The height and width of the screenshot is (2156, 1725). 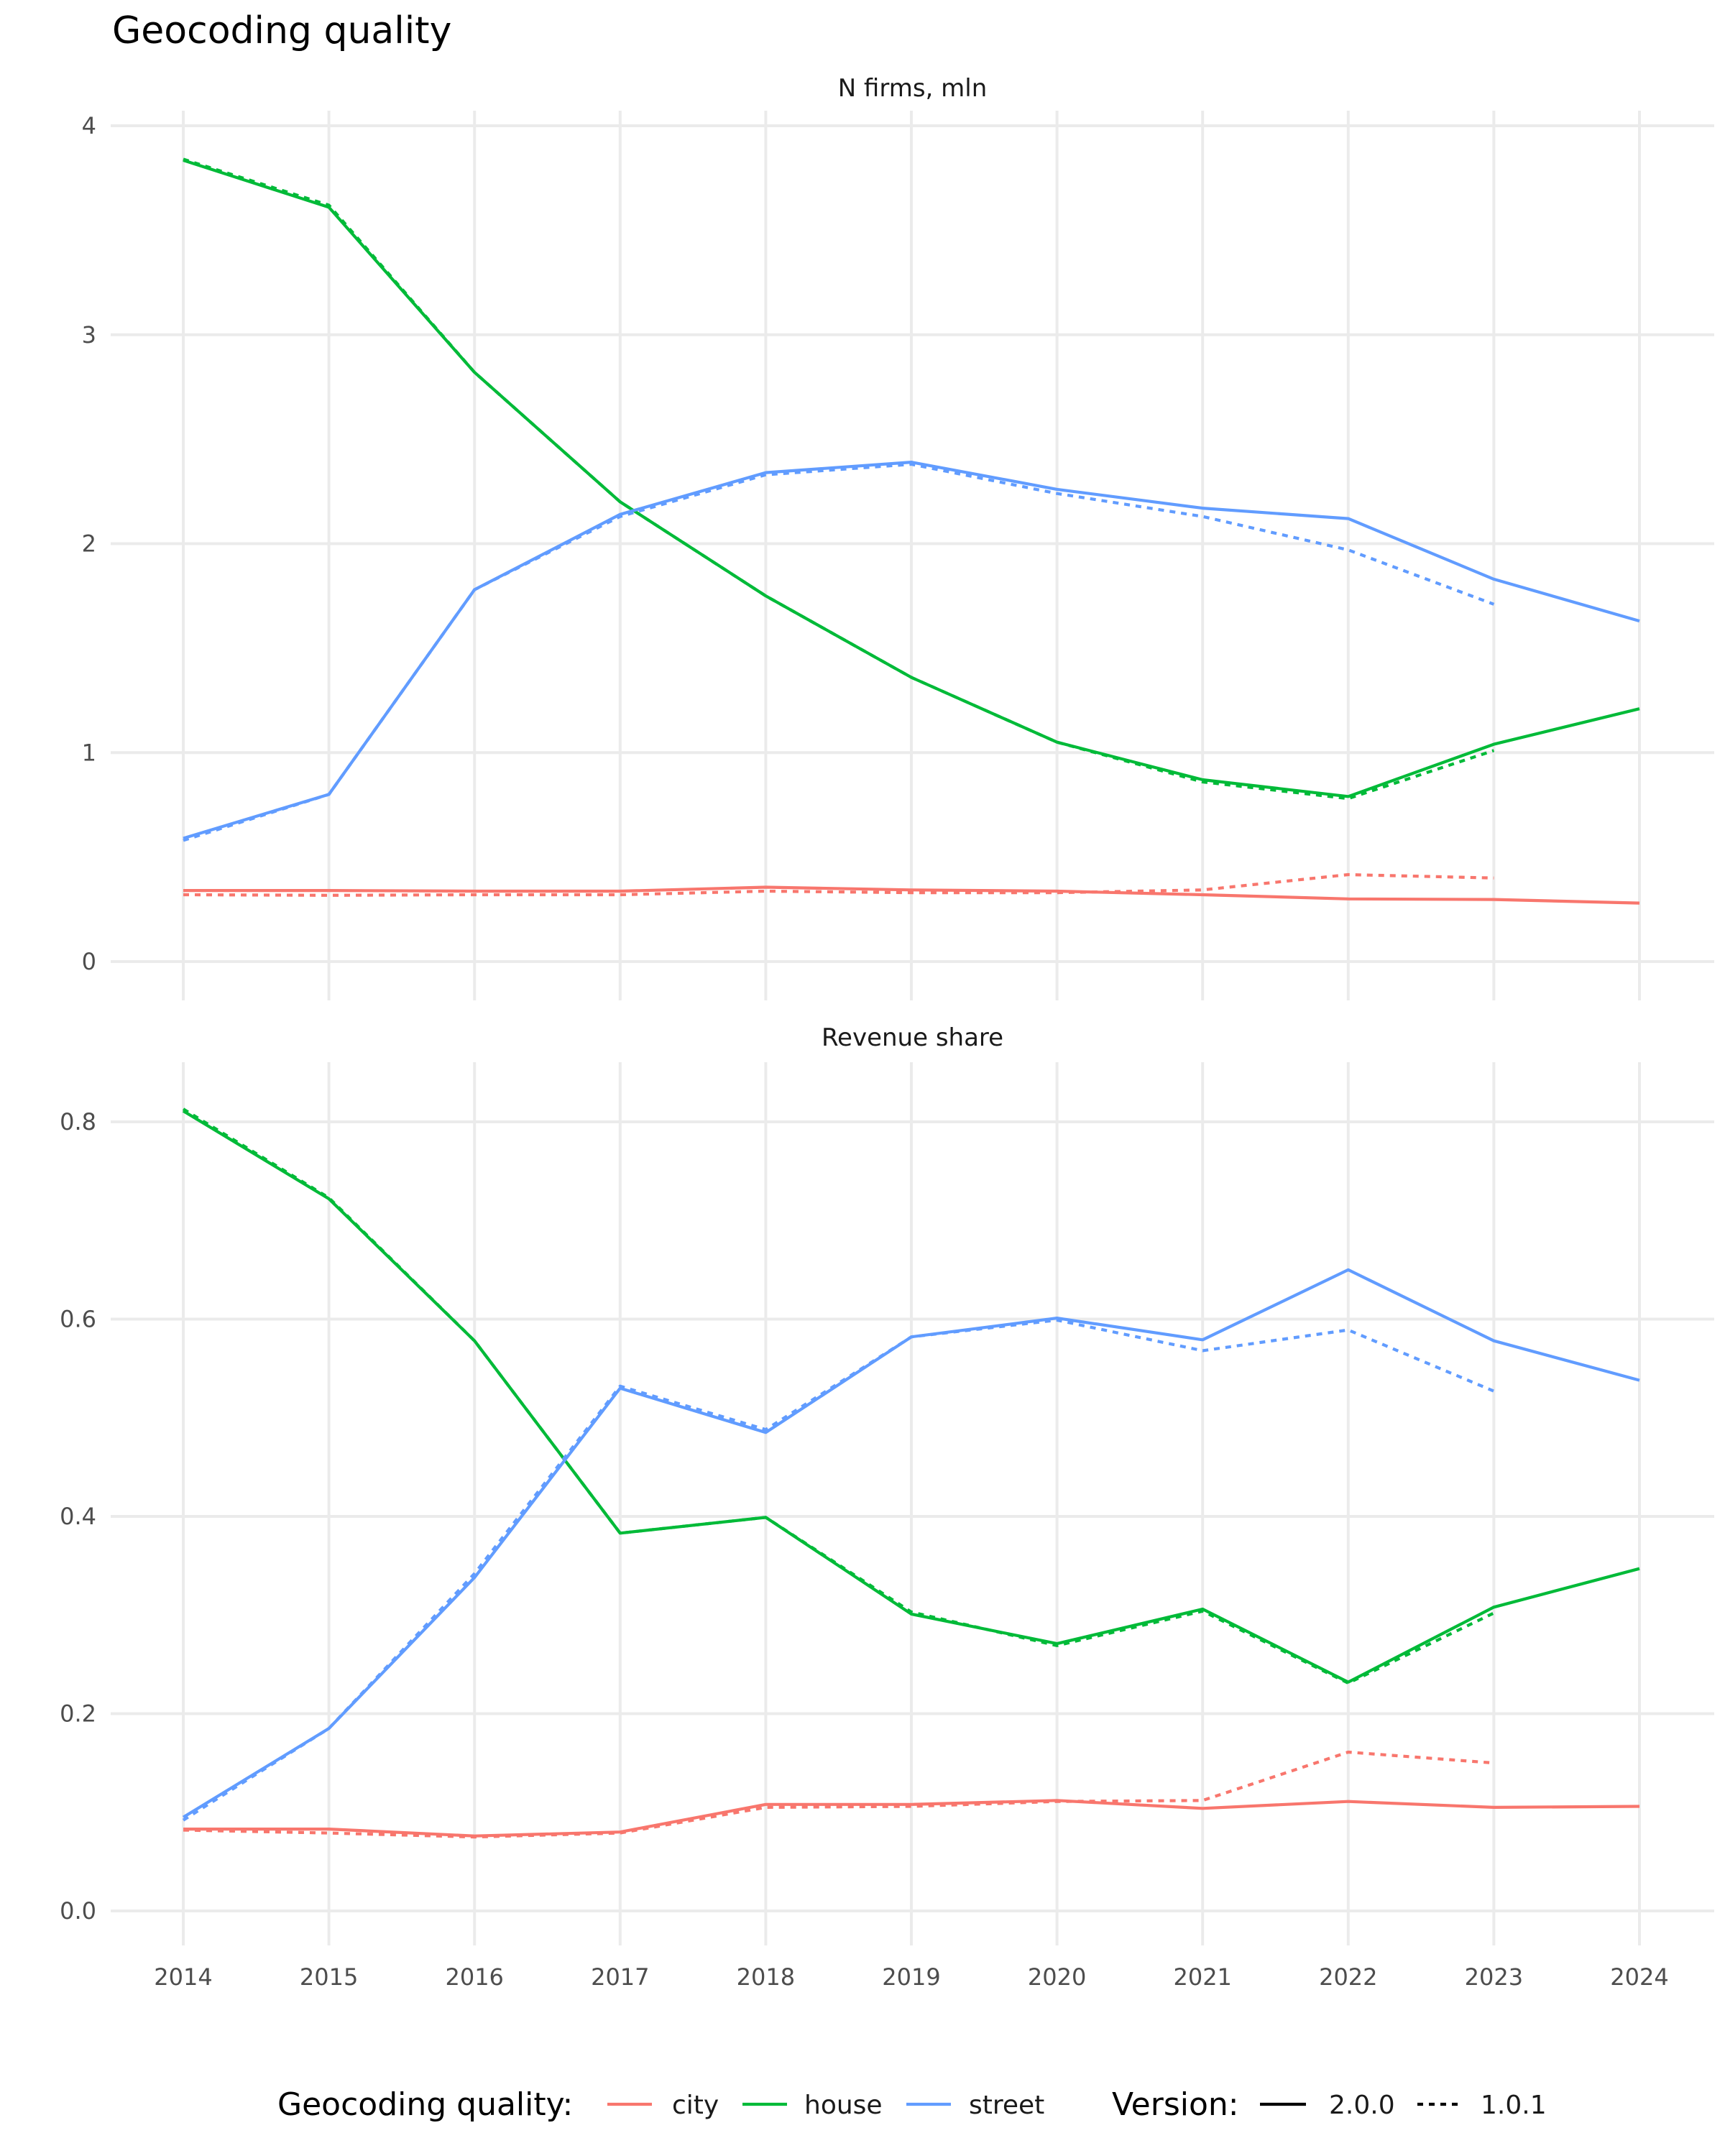 I want to click on y-tick-label: 1, so click(x=89, y=752).